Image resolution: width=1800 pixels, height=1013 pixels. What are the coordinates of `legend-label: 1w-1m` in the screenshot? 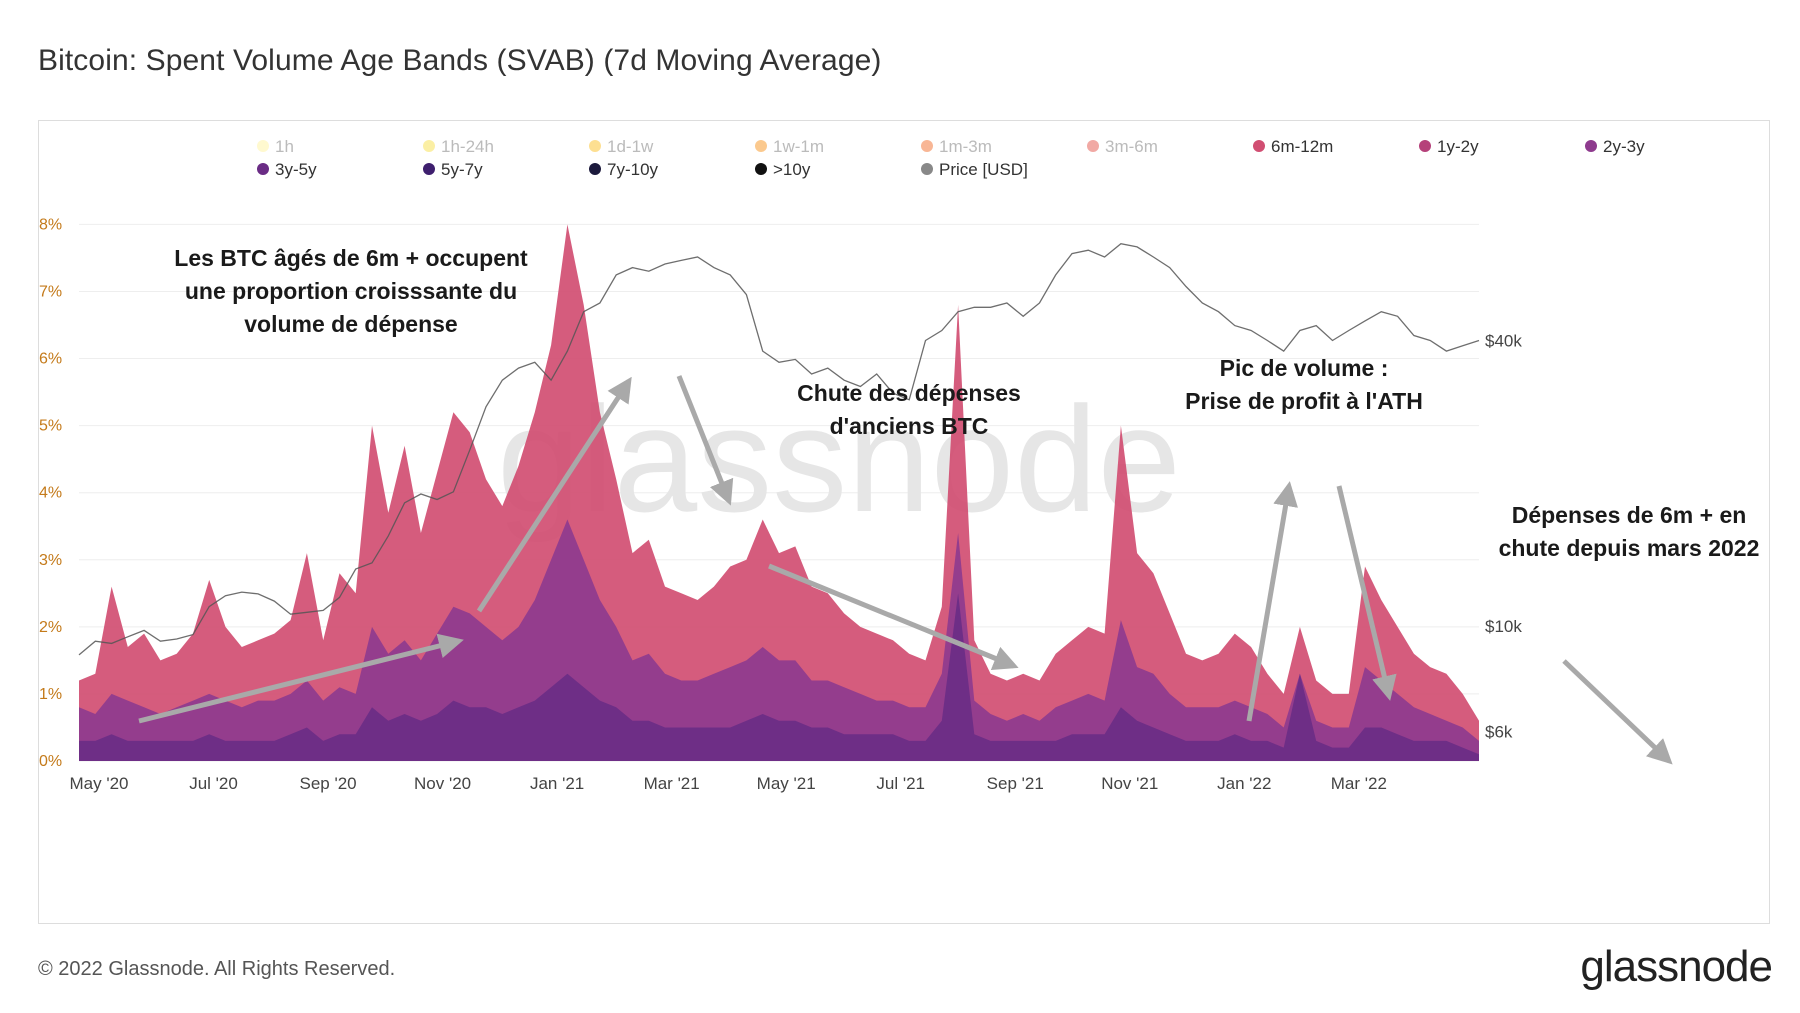 It's located at (798, 146).